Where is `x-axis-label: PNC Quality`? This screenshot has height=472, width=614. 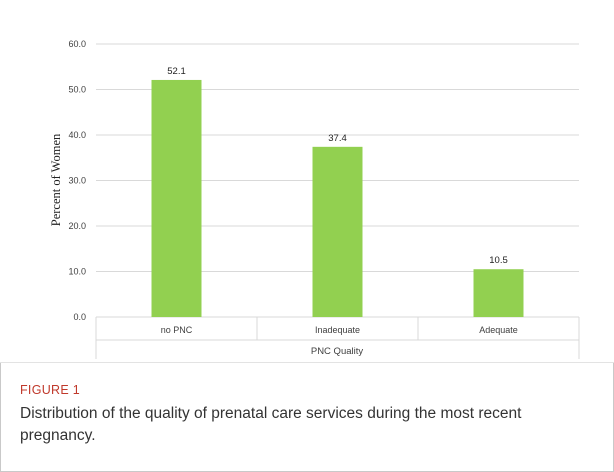
x-axis-label: PNC Quality is located at coordinates (337, 351).